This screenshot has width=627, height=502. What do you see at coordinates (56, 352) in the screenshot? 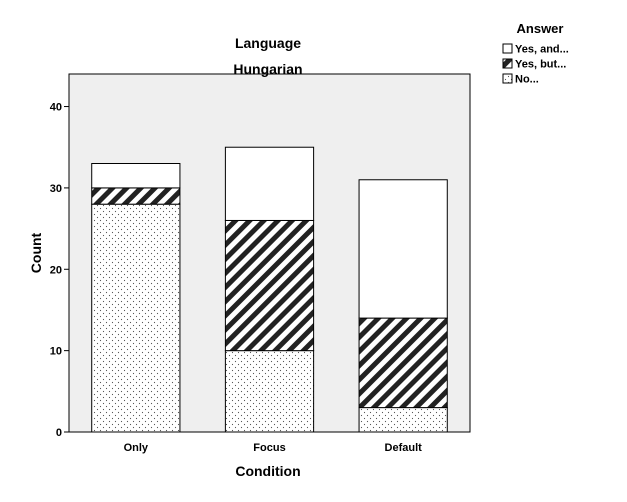
I see `y-tick-label: 10` at bounding box center [56, 352].